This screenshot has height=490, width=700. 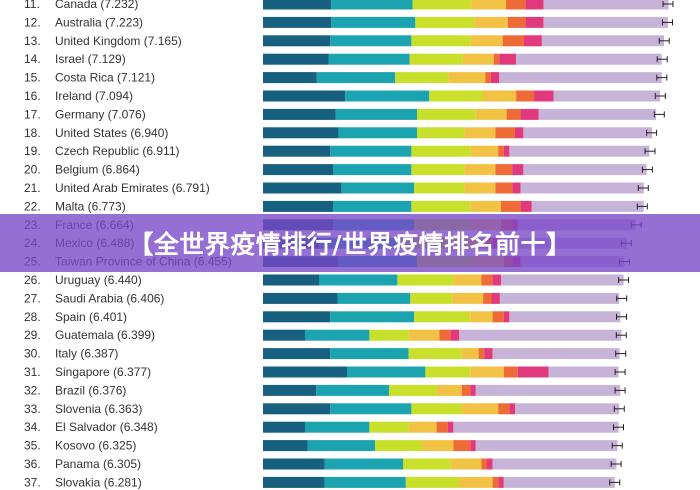 I want to click on country-label: Italy (6.387), so click(x=86, y=354).